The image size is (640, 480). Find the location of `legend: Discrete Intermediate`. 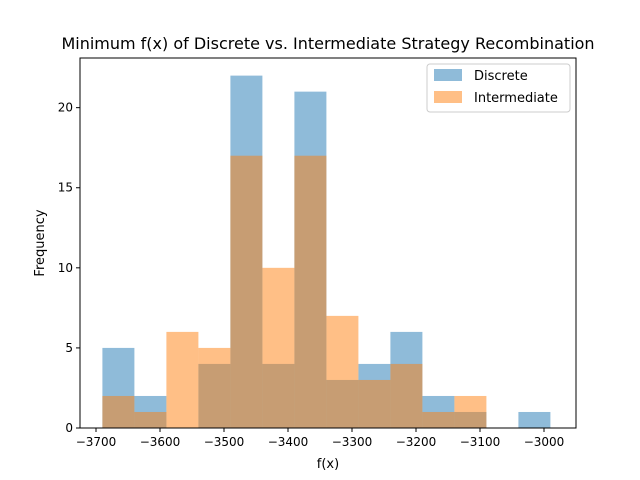

legend: Discrete Intermediate is located at coordinates (498, 88).